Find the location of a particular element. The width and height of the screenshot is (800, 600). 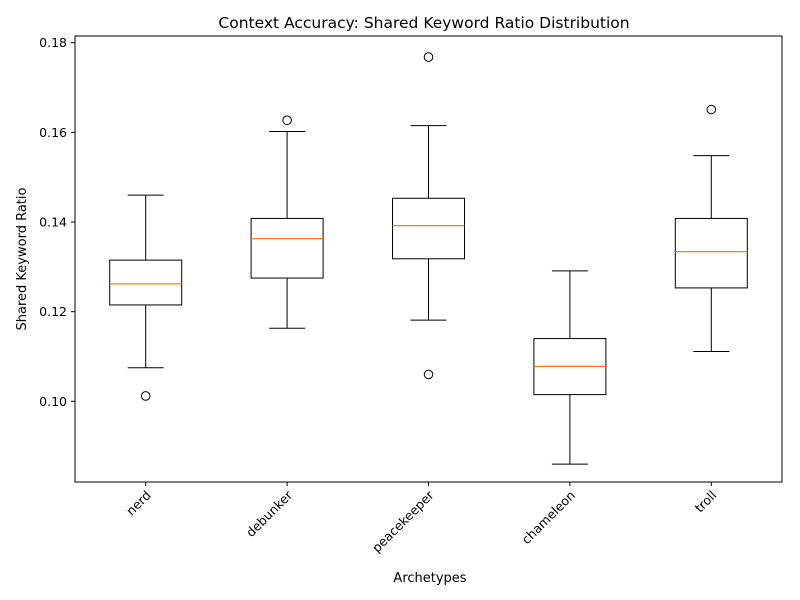

x-tick-label-troll: troll is located at coordinates (706, 502).